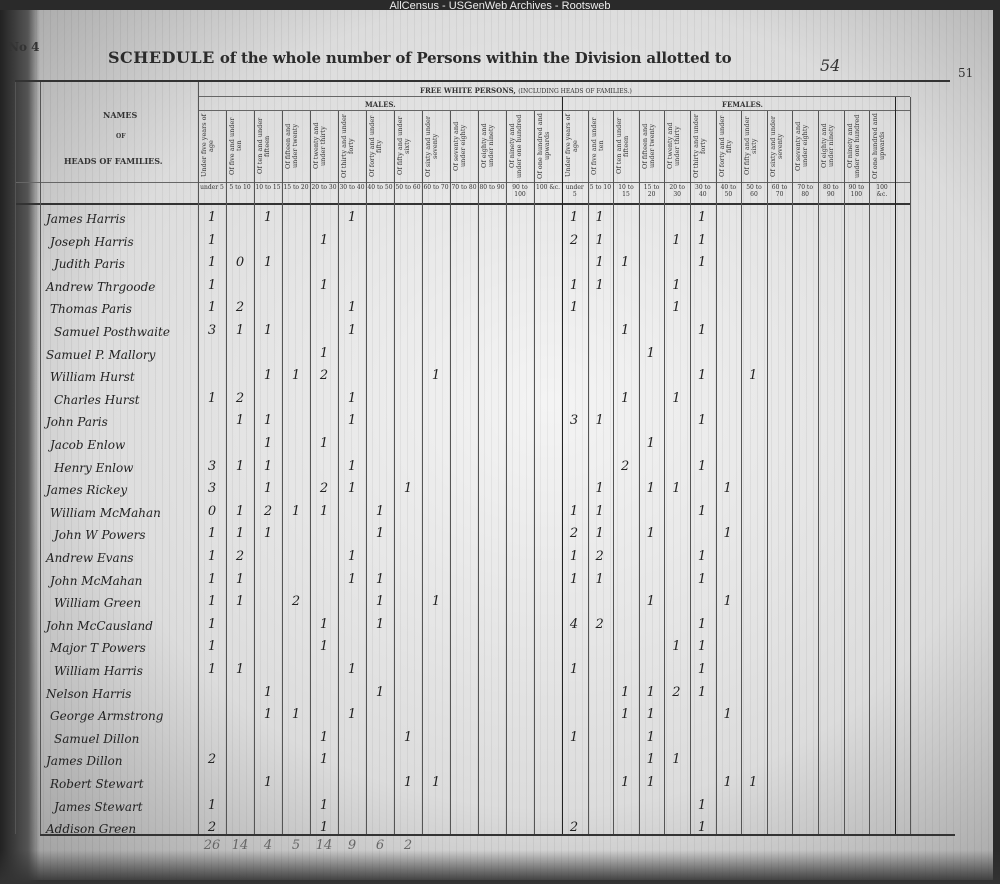  I want to click on column-header-f-10: Of eighty and under ninety, so click(828, 146).